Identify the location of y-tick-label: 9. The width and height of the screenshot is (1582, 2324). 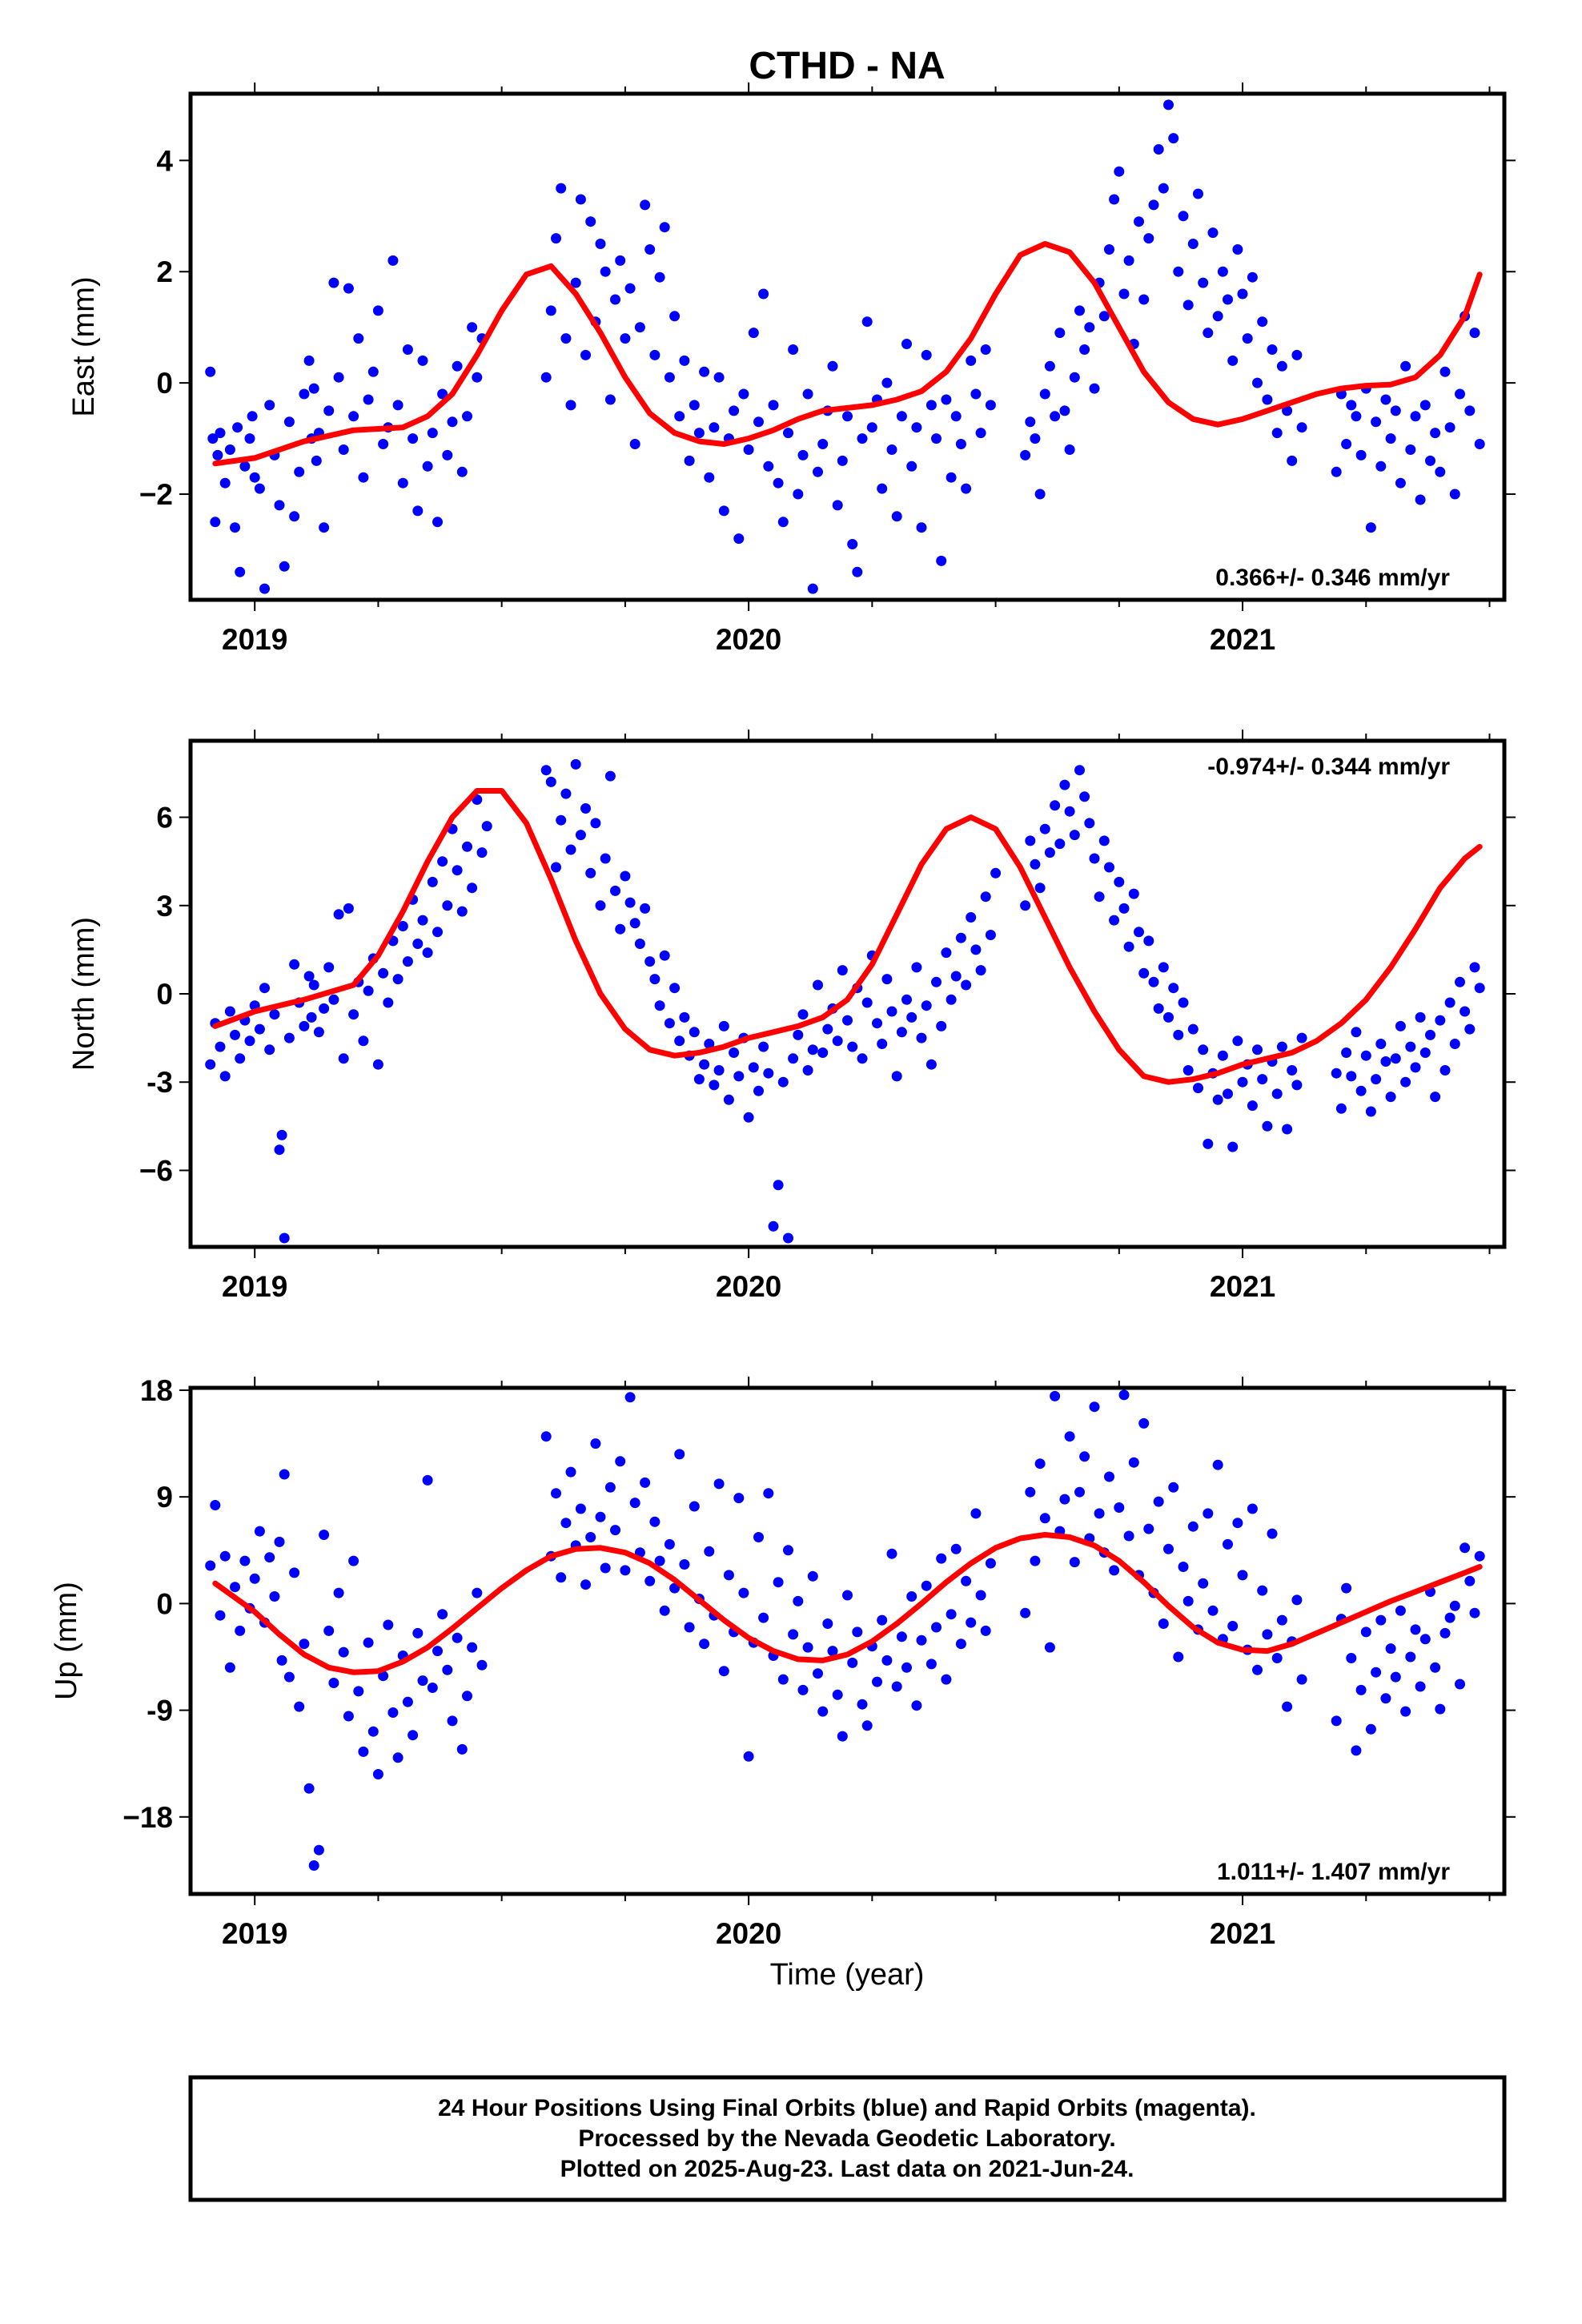
(164, 1497).